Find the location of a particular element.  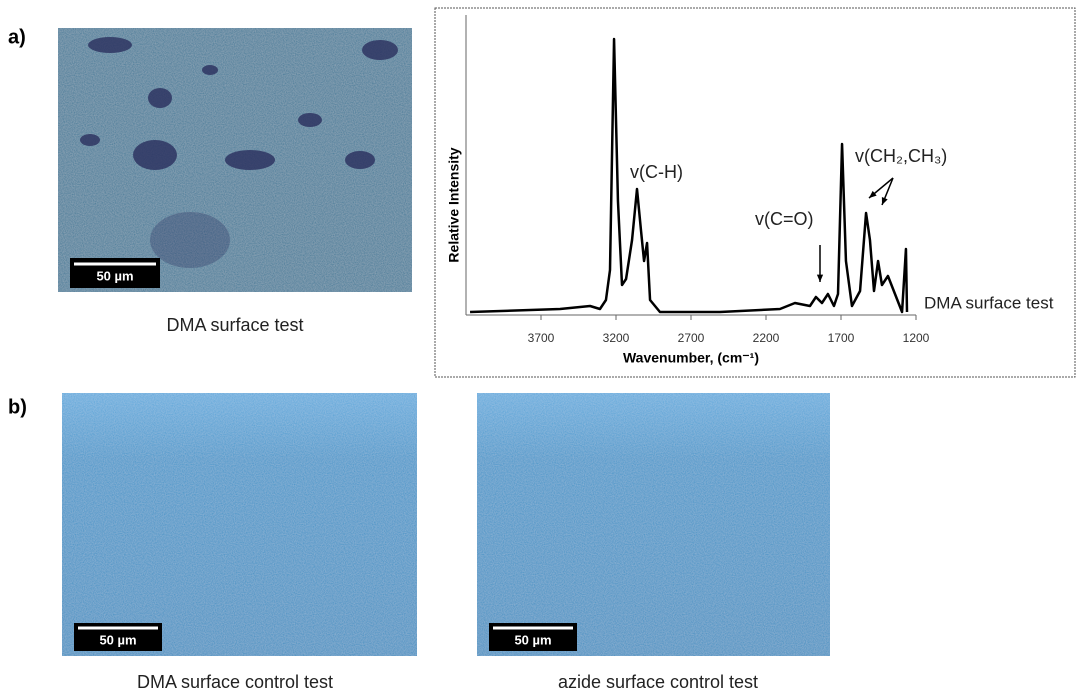

panel-label: b) is located at coordinates (17, 407).